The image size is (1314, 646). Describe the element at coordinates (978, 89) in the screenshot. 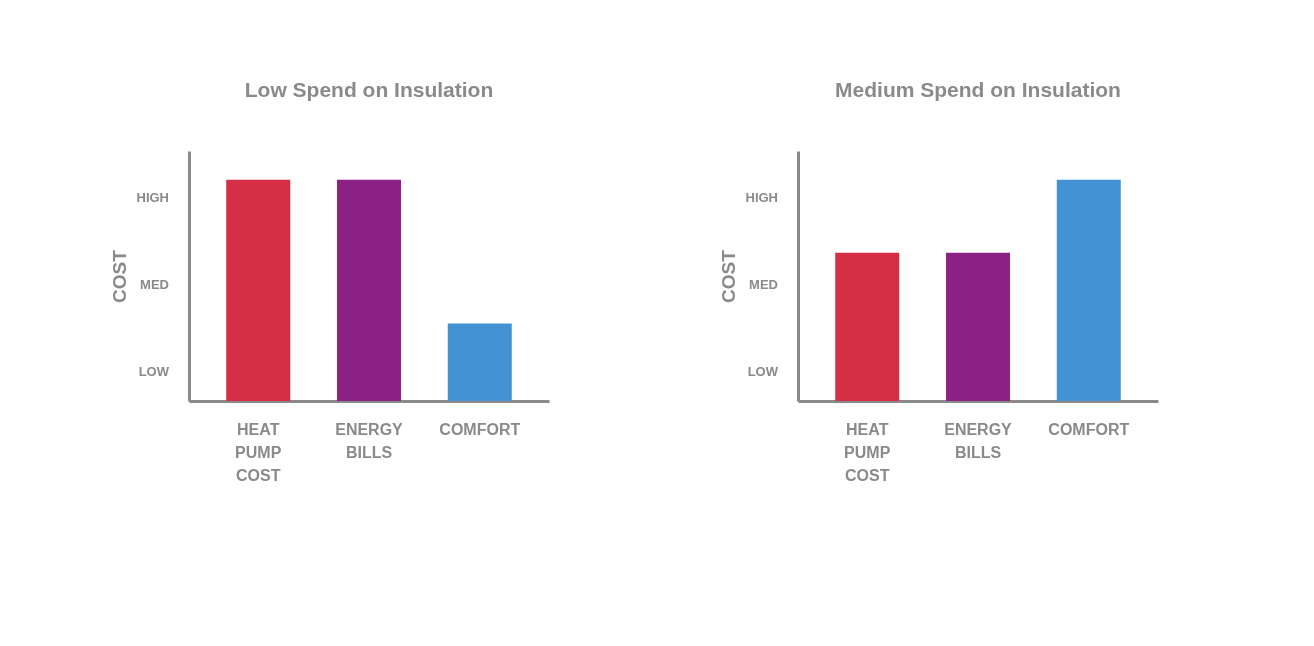

I see `chart-title: Medium Spend on Insulation` at that location.